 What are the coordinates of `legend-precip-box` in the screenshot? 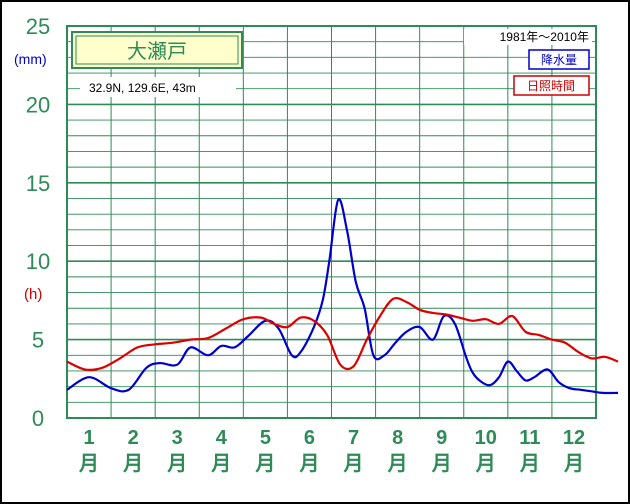 It's located at (559, 59).